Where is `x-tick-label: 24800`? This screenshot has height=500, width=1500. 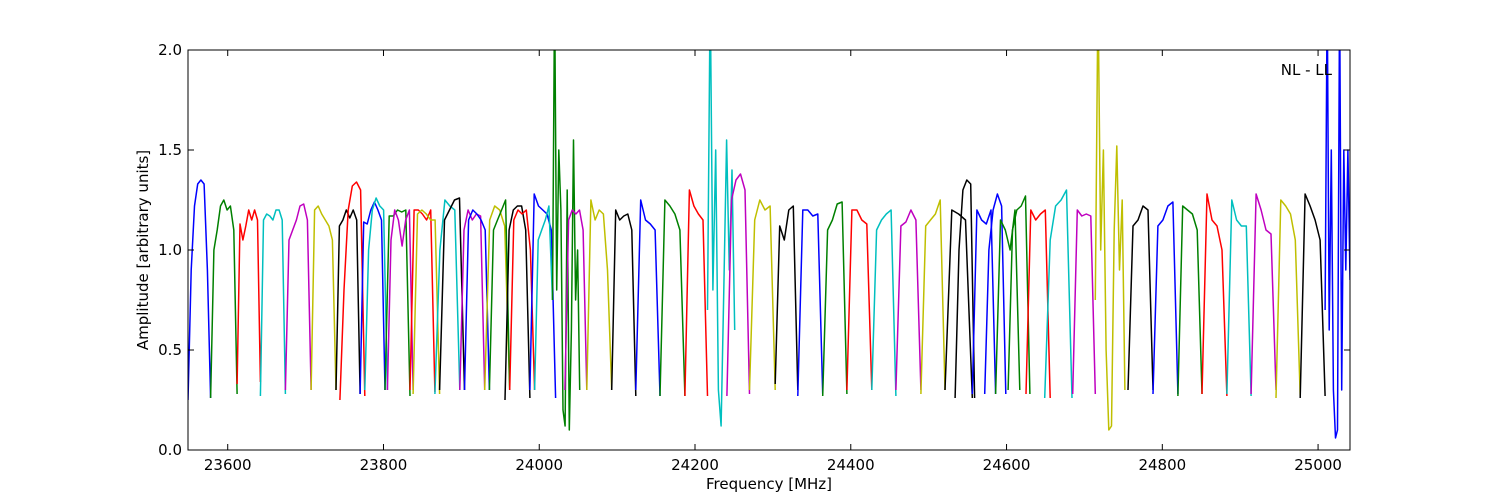
x-tick-label: 24800 is located at coordinates (1162, 465).